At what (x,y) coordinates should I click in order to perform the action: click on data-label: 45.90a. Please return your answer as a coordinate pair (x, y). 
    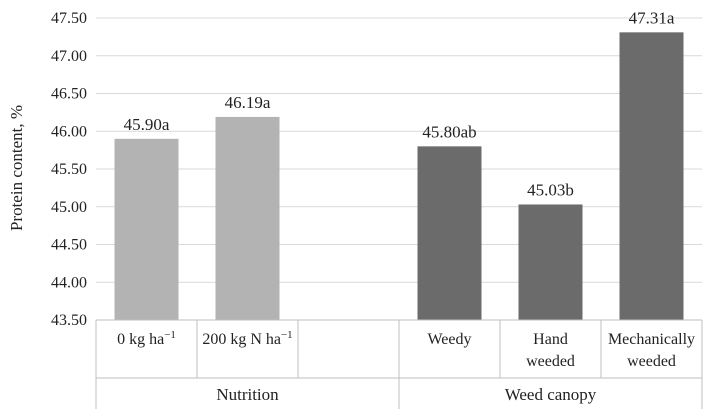
    Looking at the image, I should click on (147, 124).